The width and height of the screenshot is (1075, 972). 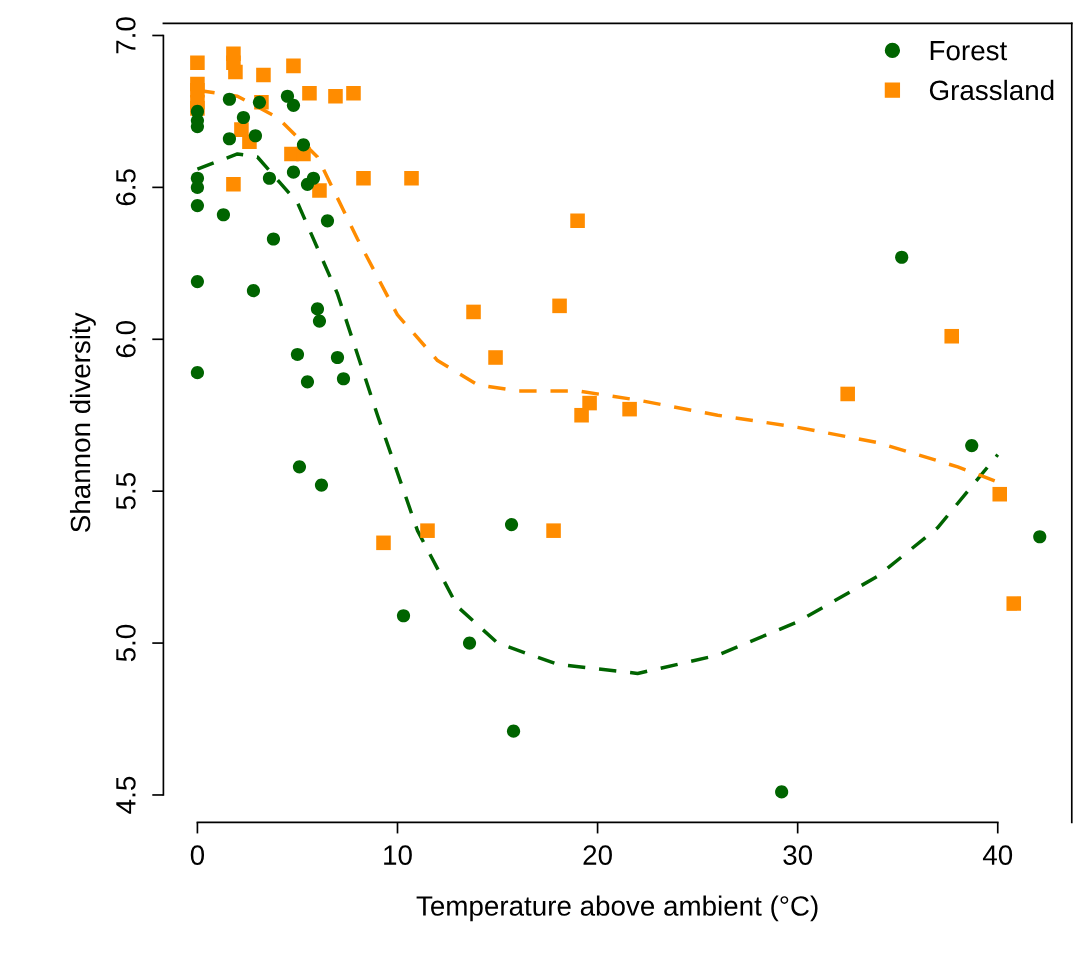 I want to click on x-tick-label: 20, so click(x=597, y=855).